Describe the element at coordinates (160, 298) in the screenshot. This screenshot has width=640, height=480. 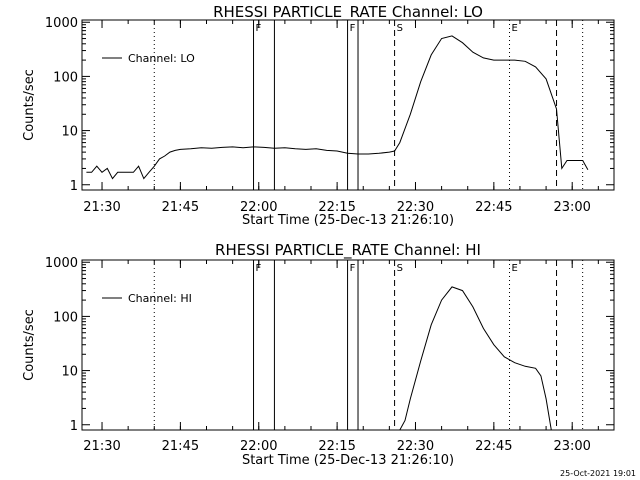
I see `legend-label: Channel: HI` at that location.